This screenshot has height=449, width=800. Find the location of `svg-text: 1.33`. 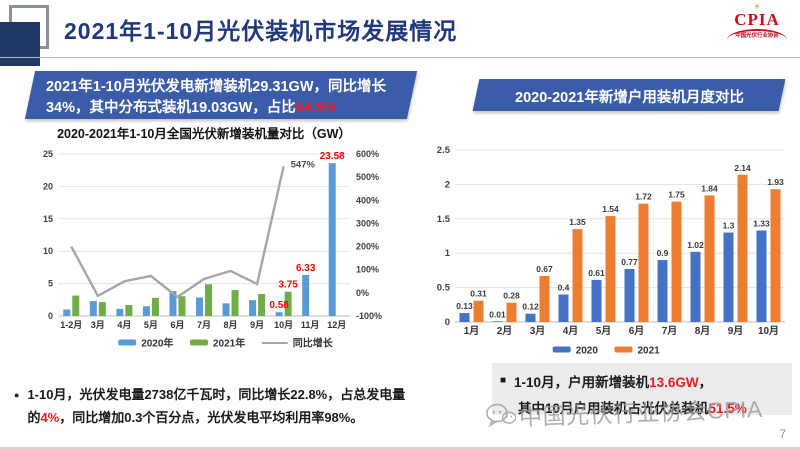

svg-text: 1.33 is located at coordinates (761, 223).